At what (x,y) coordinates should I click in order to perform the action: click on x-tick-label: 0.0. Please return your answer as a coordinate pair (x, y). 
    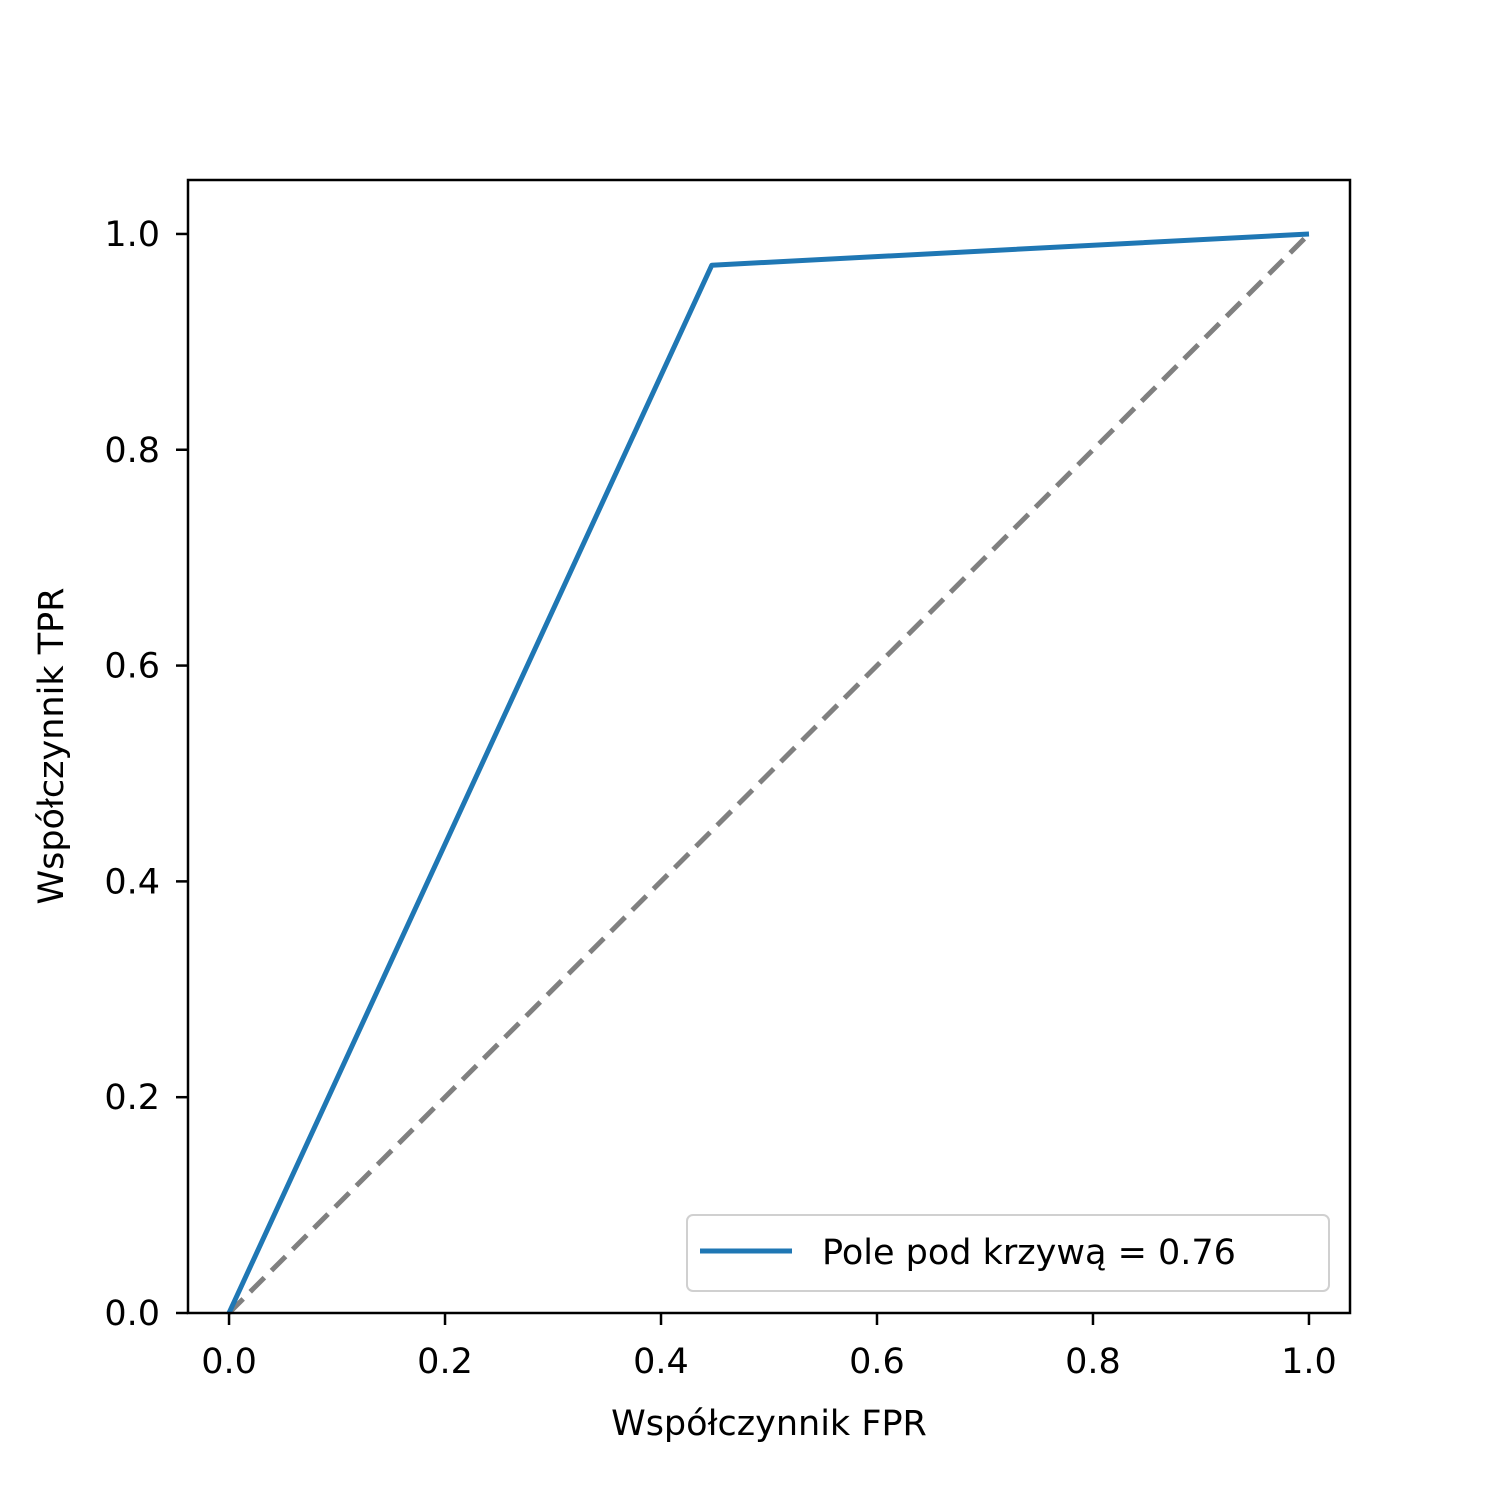
    Looking at the image, I should click on (229, 1362).